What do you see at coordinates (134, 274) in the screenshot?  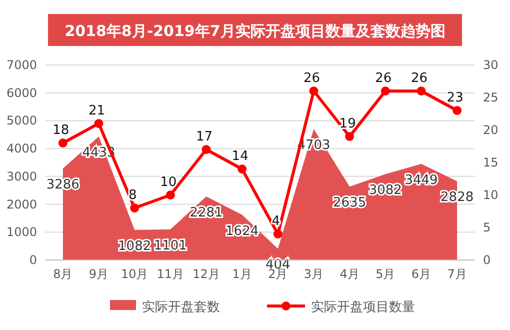 I see `x-tick-label: 10月` at bounding box center [134, 274].